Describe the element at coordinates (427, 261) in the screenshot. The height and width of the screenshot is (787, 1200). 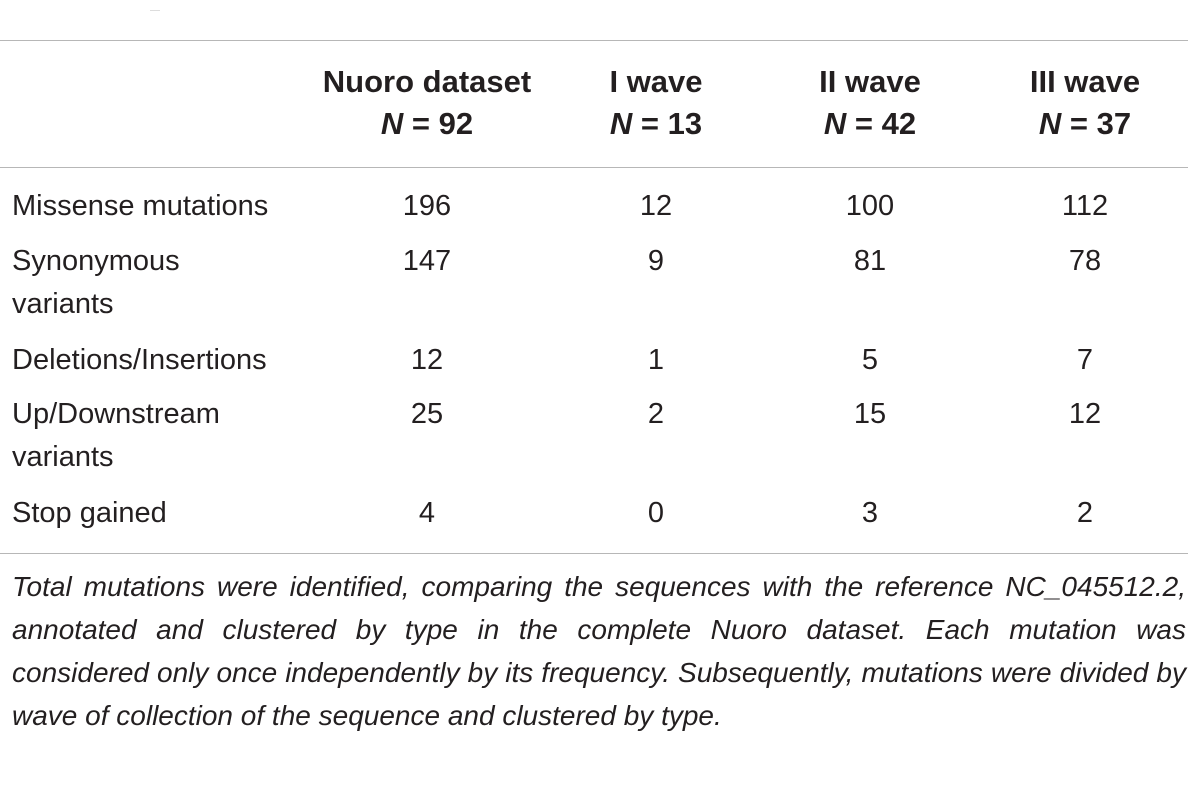
I see `table-cell: 147` at that location.